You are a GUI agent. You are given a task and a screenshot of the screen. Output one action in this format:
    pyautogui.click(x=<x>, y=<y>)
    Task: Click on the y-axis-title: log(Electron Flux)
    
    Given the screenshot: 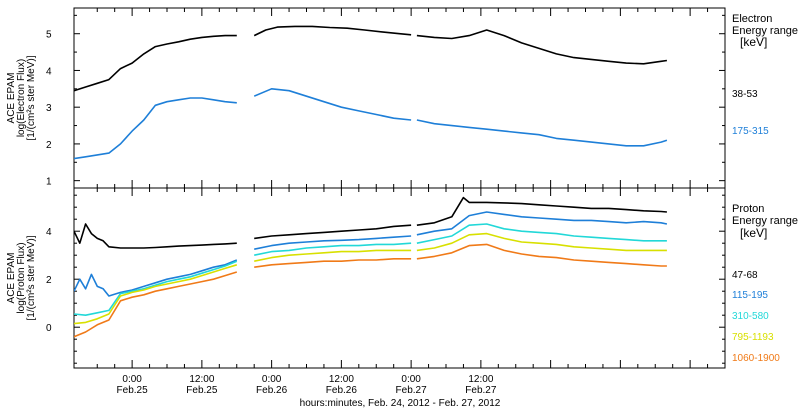 What is the action you would take?
    pyautogui.click(x=21, y=98)
    